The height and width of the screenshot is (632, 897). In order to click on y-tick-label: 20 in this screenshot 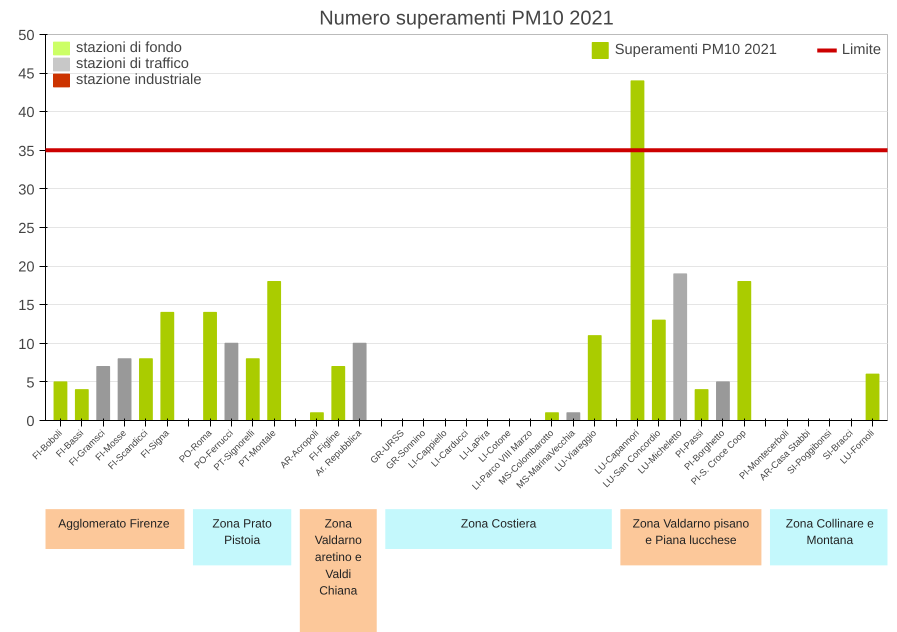, I will do `click(26, 268)`.